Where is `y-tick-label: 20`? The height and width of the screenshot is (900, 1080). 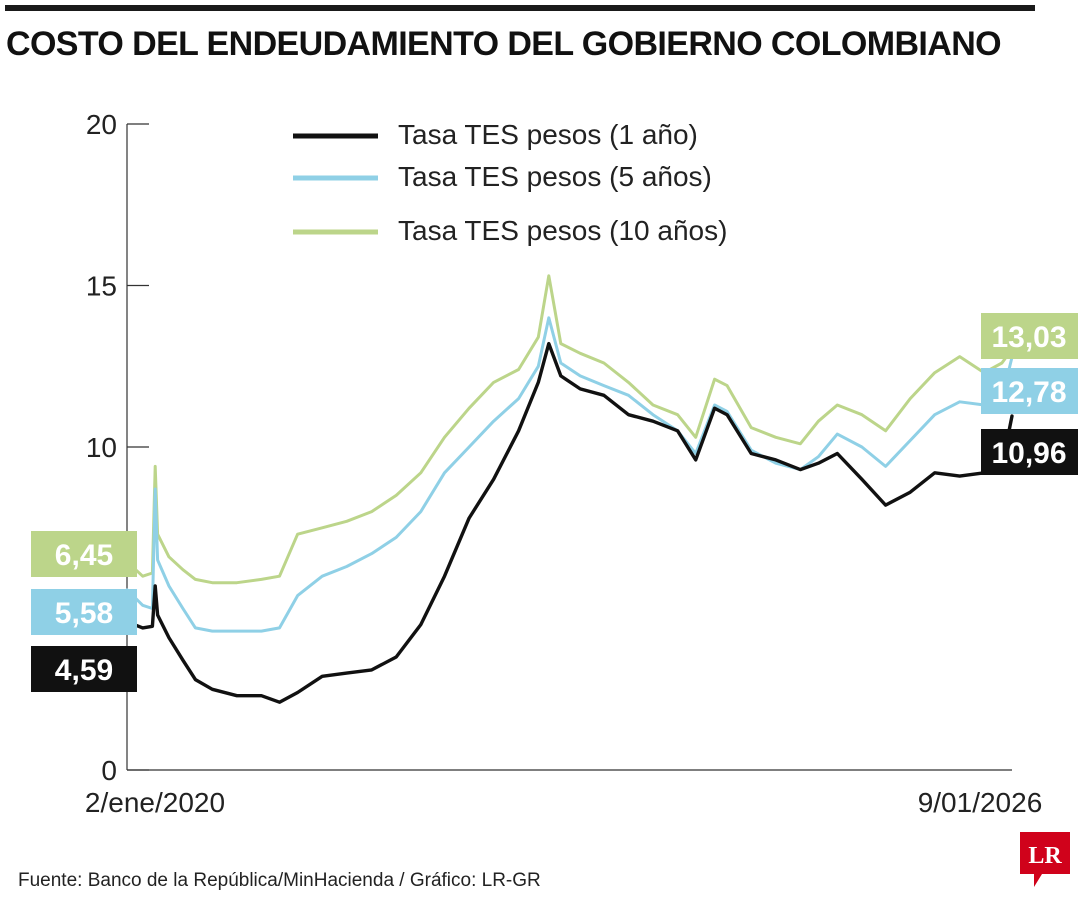 y-tick-label: 20 is located at coordinates (101, 124).